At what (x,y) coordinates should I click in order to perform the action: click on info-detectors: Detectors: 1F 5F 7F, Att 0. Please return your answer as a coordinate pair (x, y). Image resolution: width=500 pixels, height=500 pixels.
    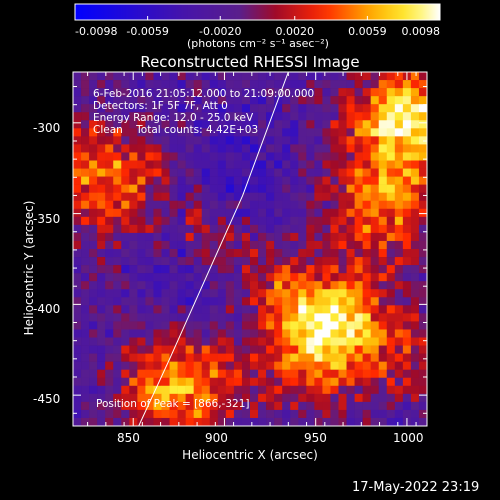
    Looking at the image, I should click on (160, 106).